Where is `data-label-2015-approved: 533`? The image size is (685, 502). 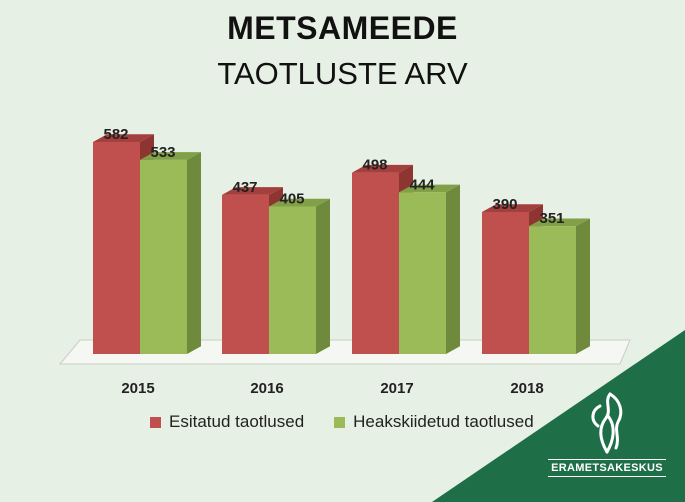
data-label-2015-approved: 533 is located at coordinates (162, 152).